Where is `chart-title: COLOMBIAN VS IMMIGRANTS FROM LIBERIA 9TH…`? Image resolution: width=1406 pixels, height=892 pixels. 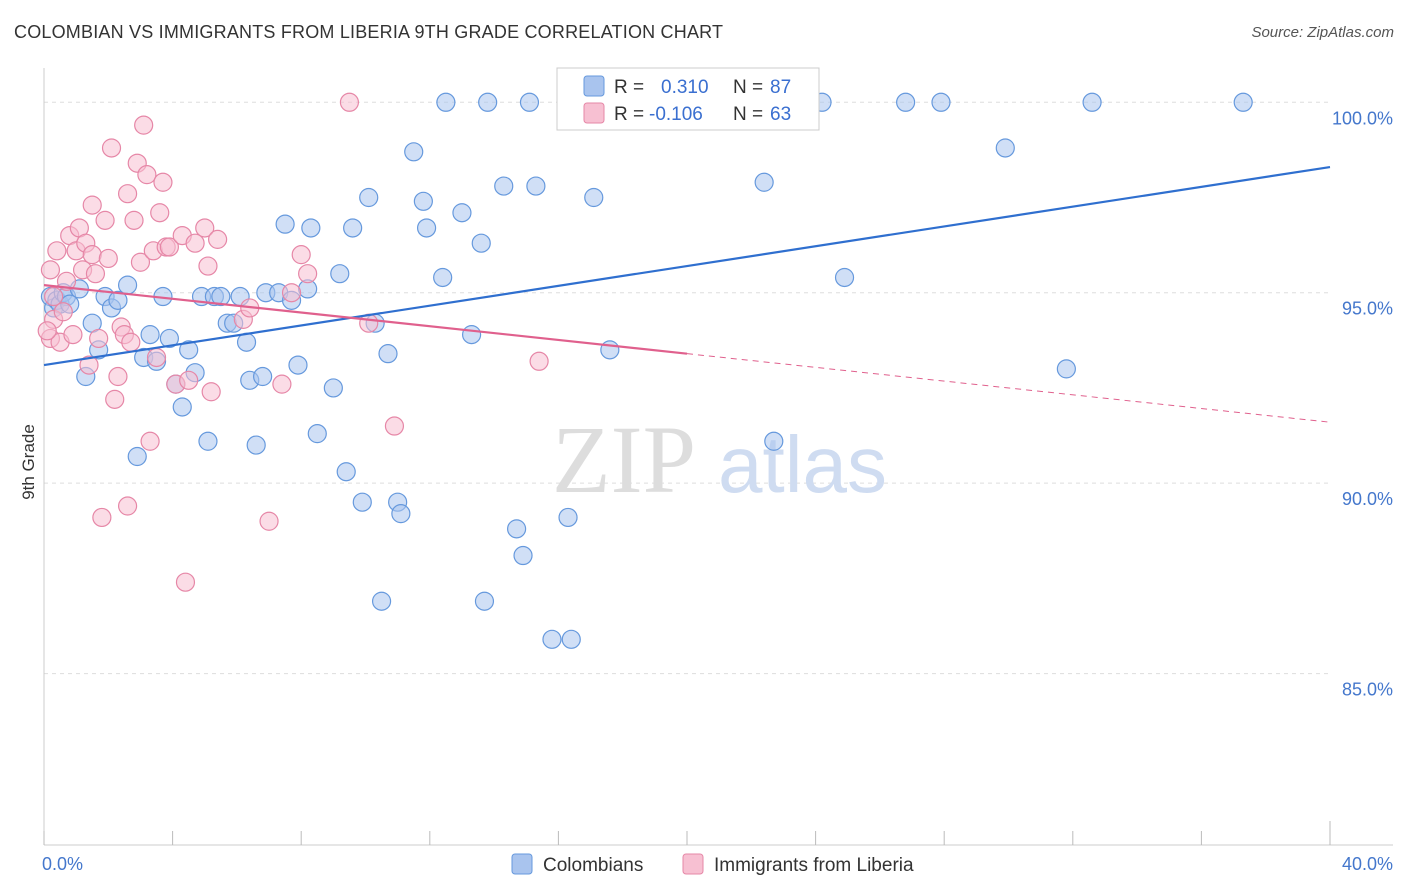 chart-title: COLOMBIAN VS IMMIGRANTS FROM LIBERIA 9TH… is located at coordinates (369, 32).